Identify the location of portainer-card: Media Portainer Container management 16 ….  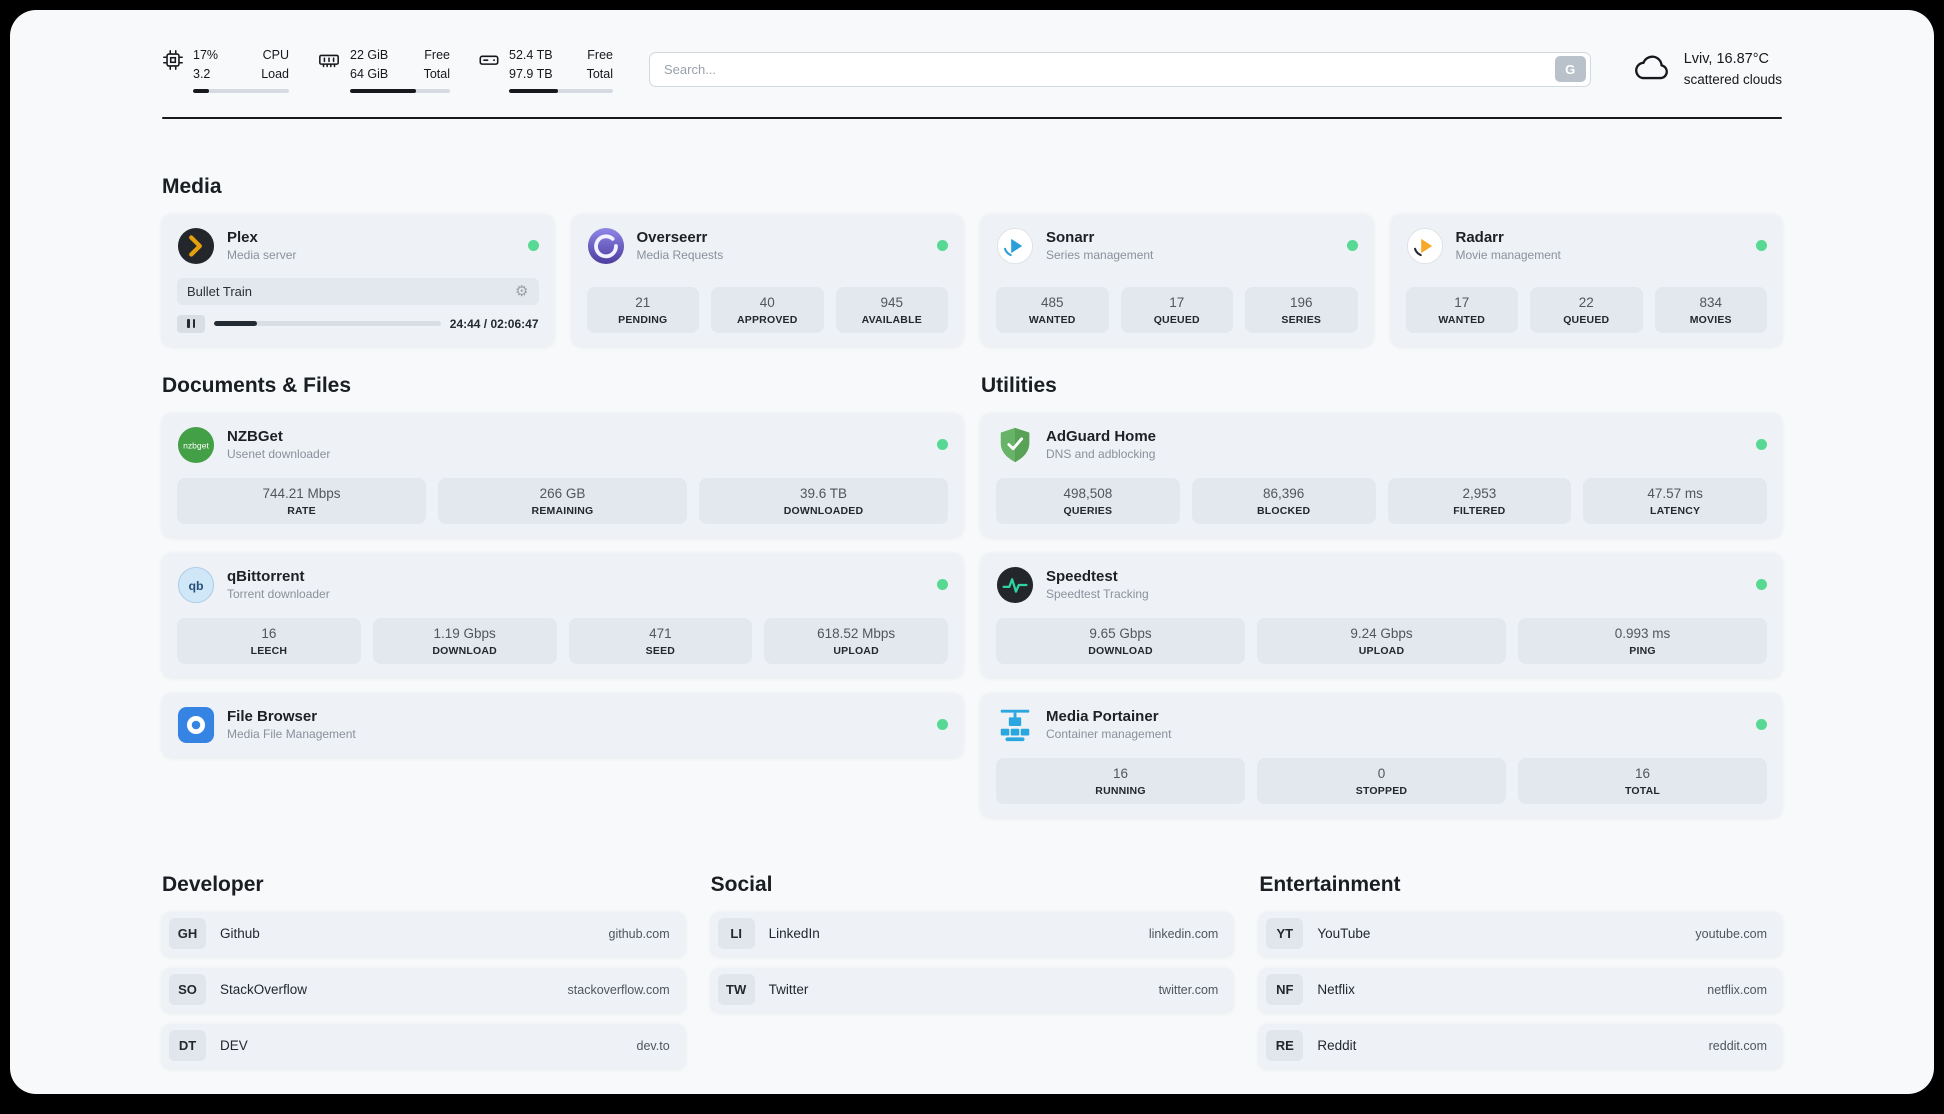
(1381, 754).